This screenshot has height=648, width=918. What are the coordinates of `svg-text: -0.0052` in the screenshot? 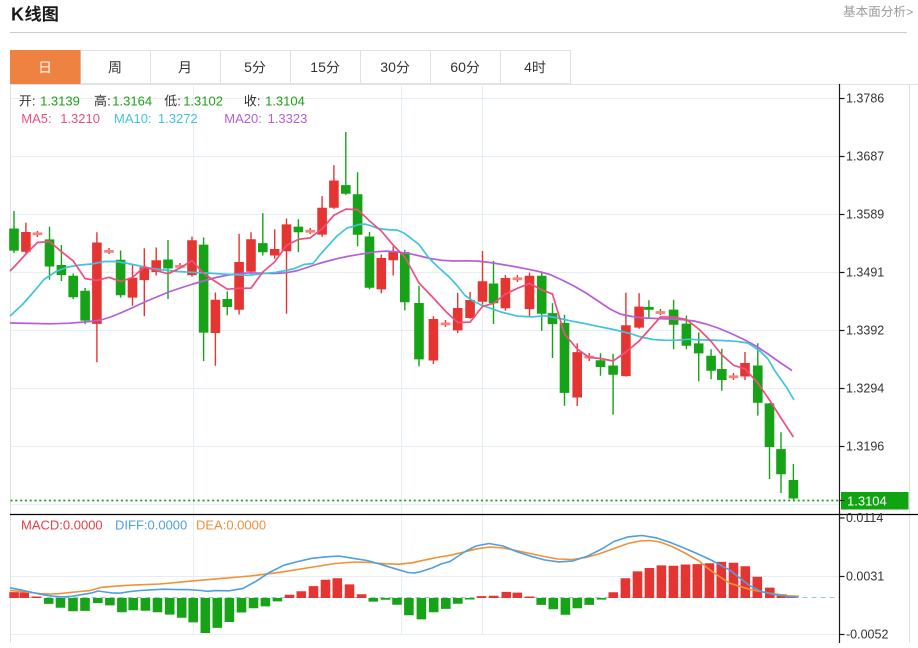 It's located at (867, 635).